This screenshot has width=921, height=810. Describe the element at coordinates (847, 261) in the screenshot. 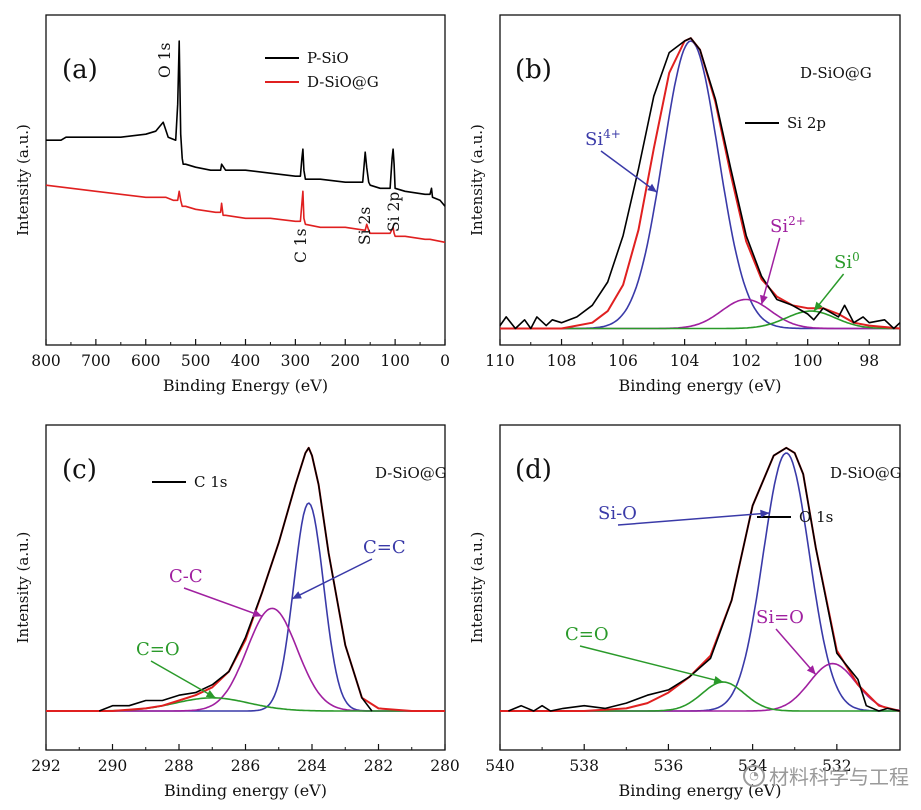

I see `peak-label: Si0` at that location.